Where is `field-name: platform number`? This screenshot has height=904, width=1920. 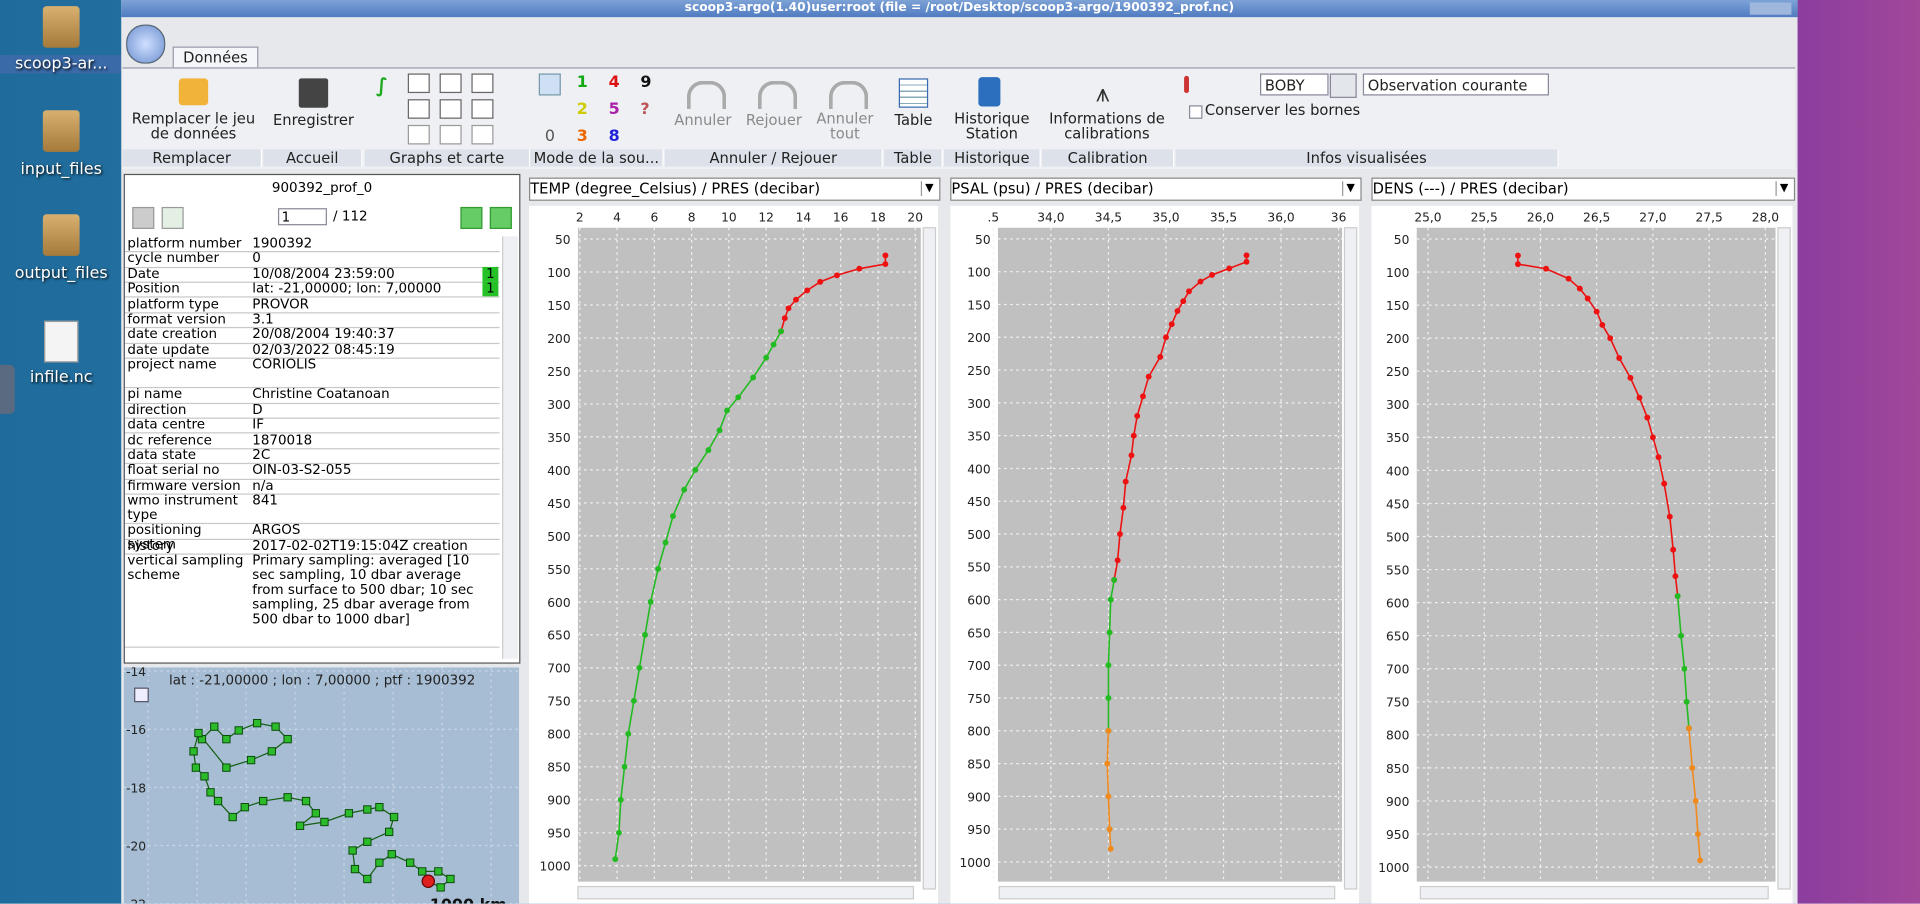 field-name: platform number is located at coordinates (184, 244).